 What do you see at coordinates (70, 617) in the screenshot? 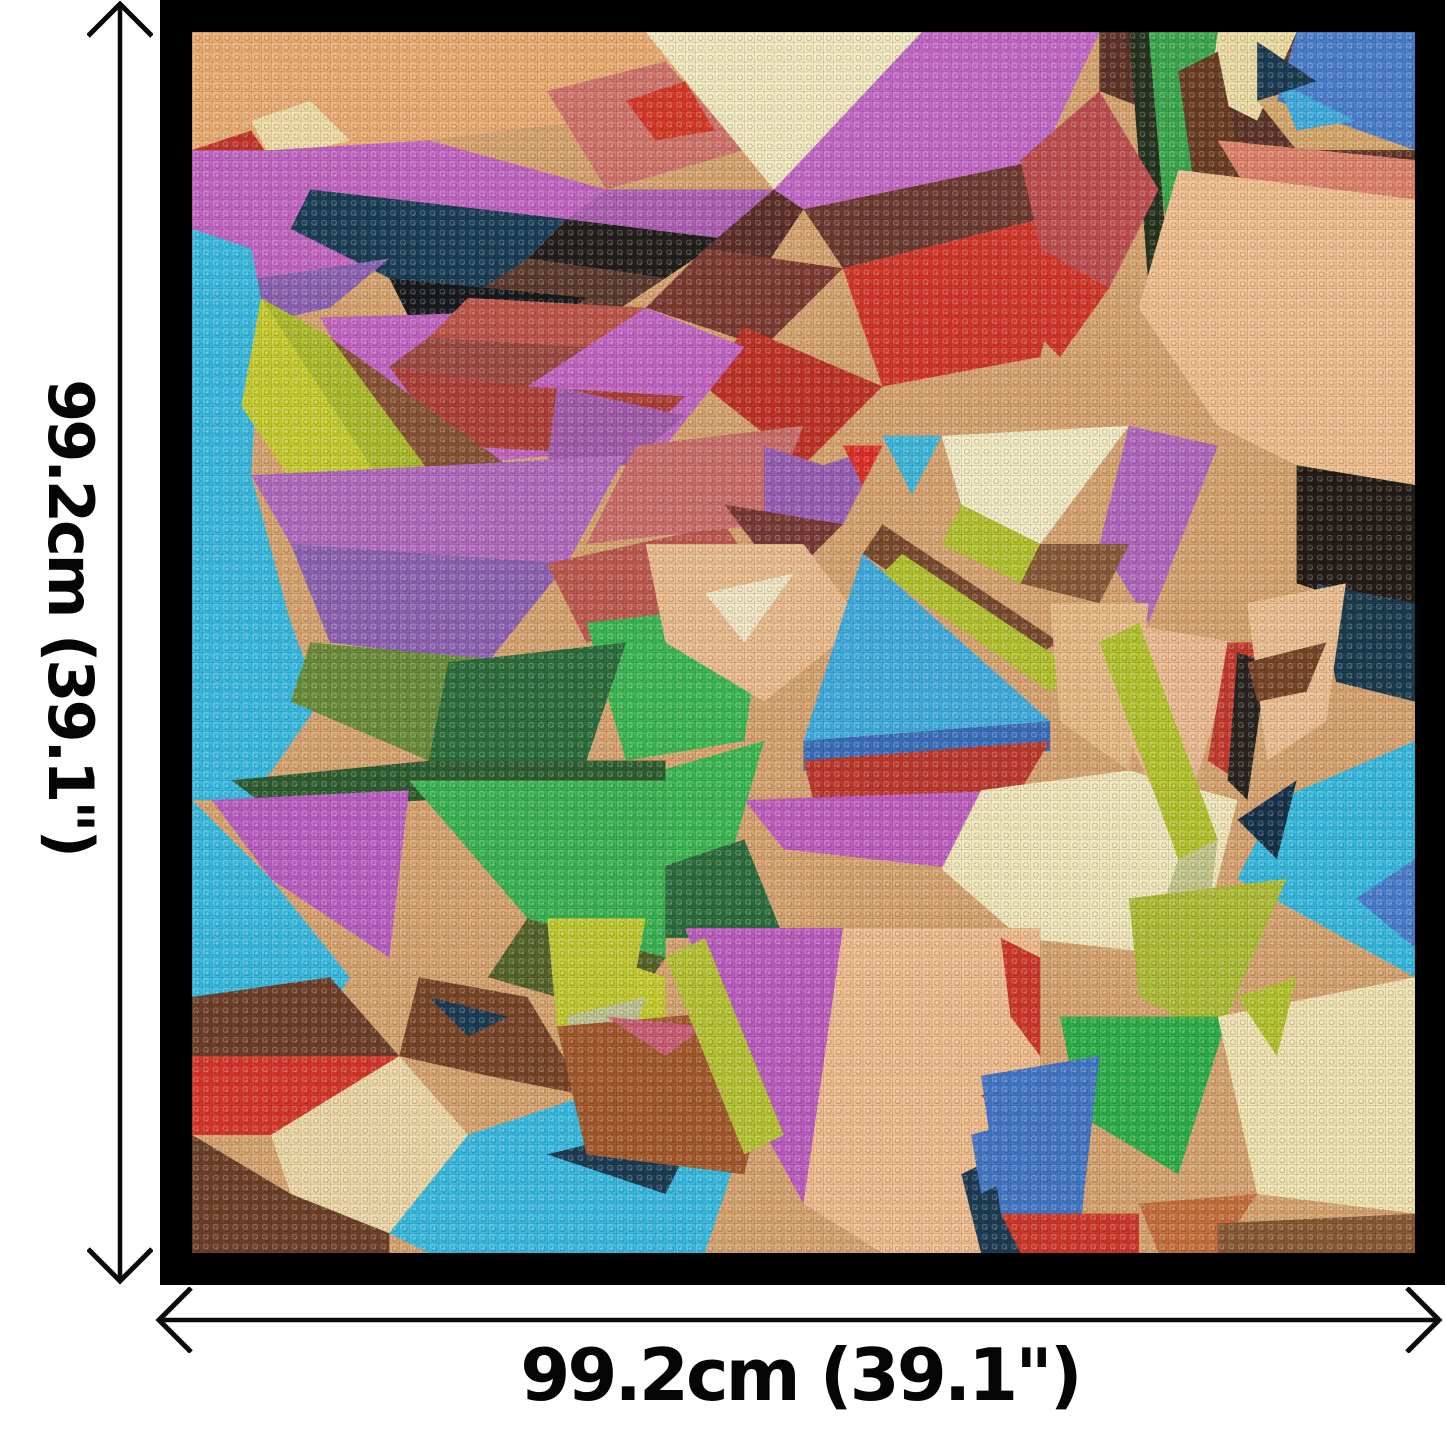
I see `height-dimension-label: 99.2cm (39.1")` at bounding box center [70, 617].